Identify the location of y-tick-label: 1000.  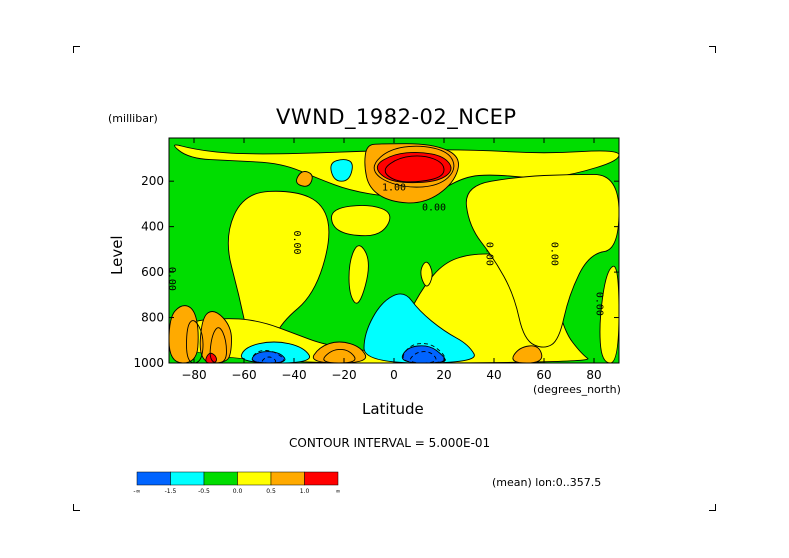
(148, 363).